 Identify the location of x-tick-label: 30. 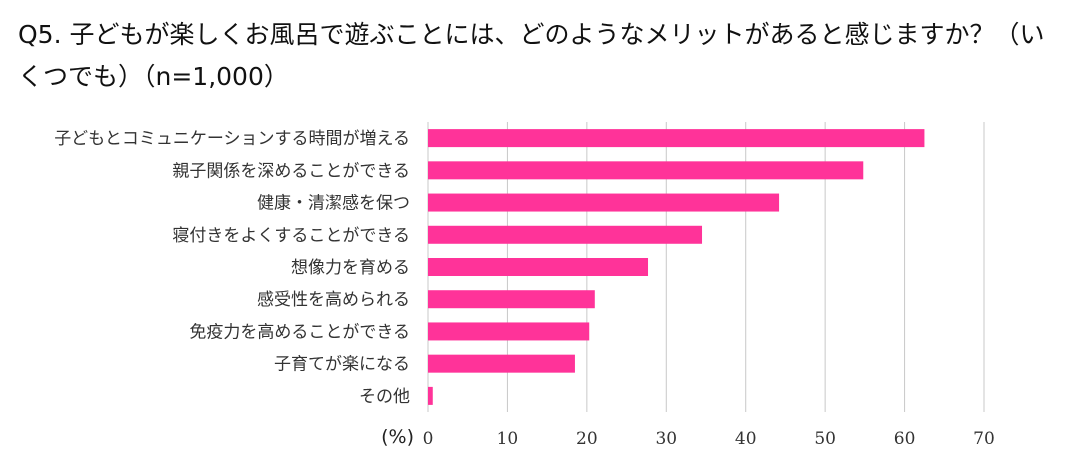
(666, 439).